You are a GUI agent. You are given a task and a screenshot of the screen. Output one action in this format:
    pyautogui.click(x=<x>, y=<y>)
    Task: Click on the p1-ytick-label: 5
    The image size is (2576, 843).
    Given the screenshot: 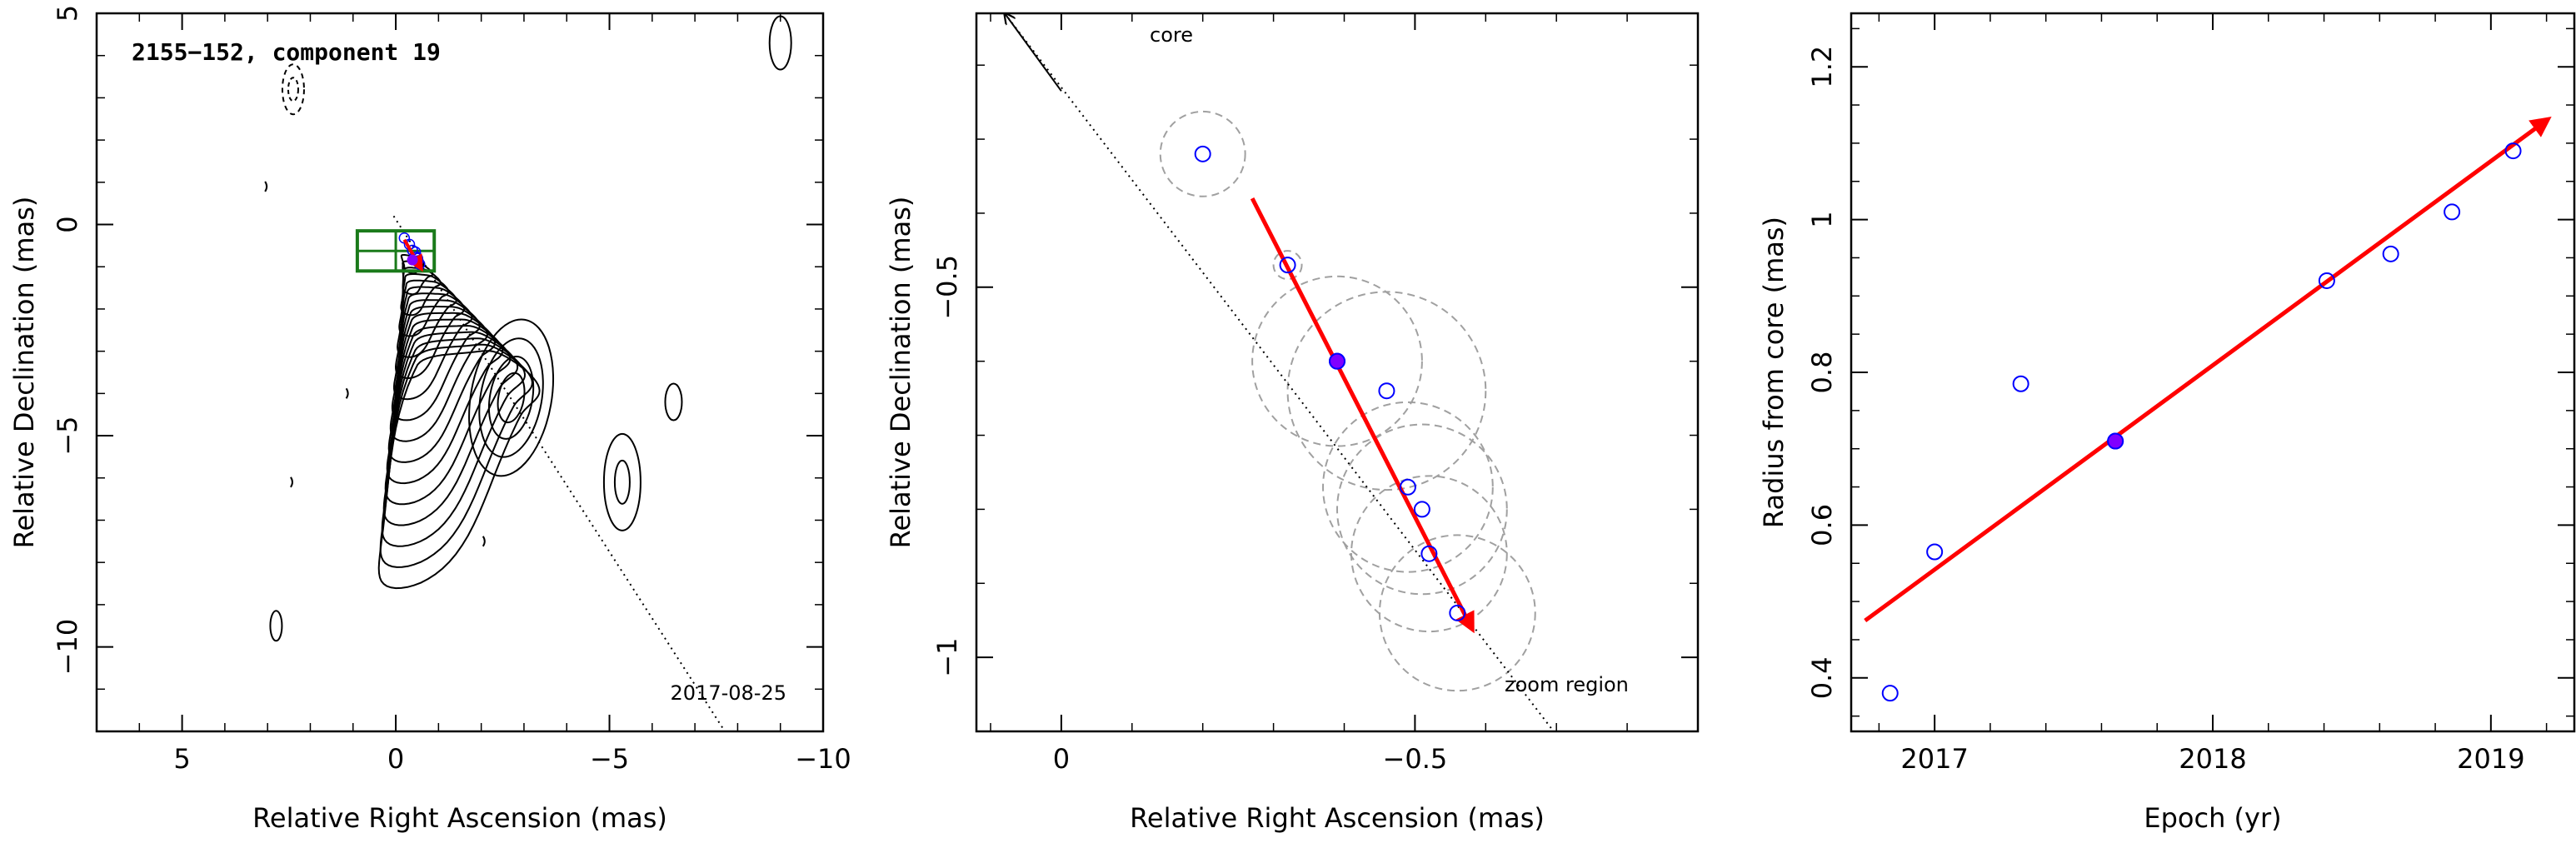 What is the action you would take?
    pyautogui.click(x=67, y=13)
    